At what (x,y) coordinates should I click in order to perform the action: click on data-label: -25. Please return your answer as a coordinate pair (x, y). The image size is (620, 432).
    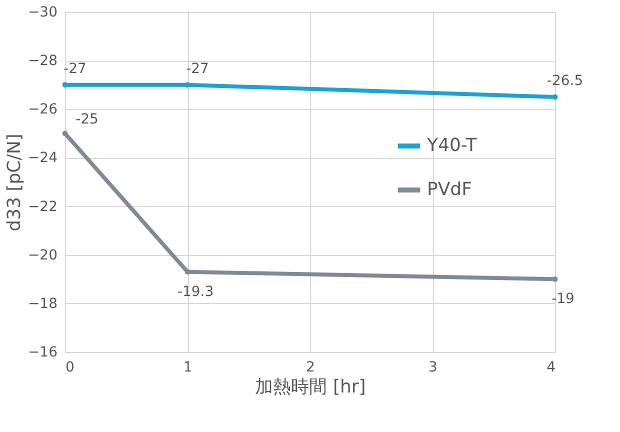
    Looking at the image, I should click on (87, 119).